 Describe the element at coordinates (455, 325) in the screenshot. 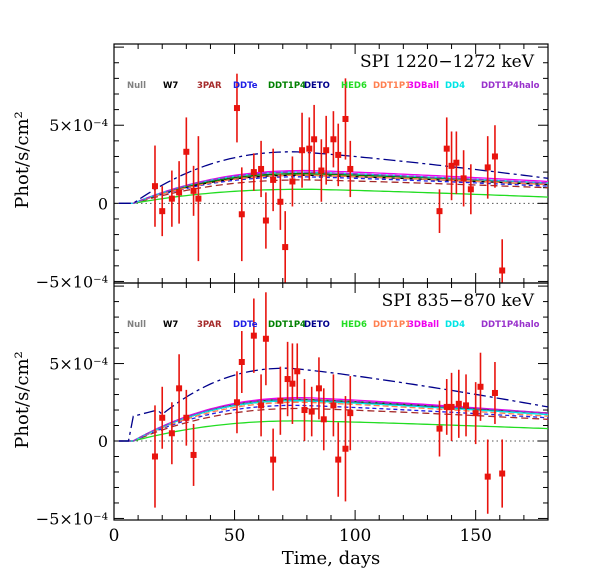

I see `legend-dd4: DD4` at that location.